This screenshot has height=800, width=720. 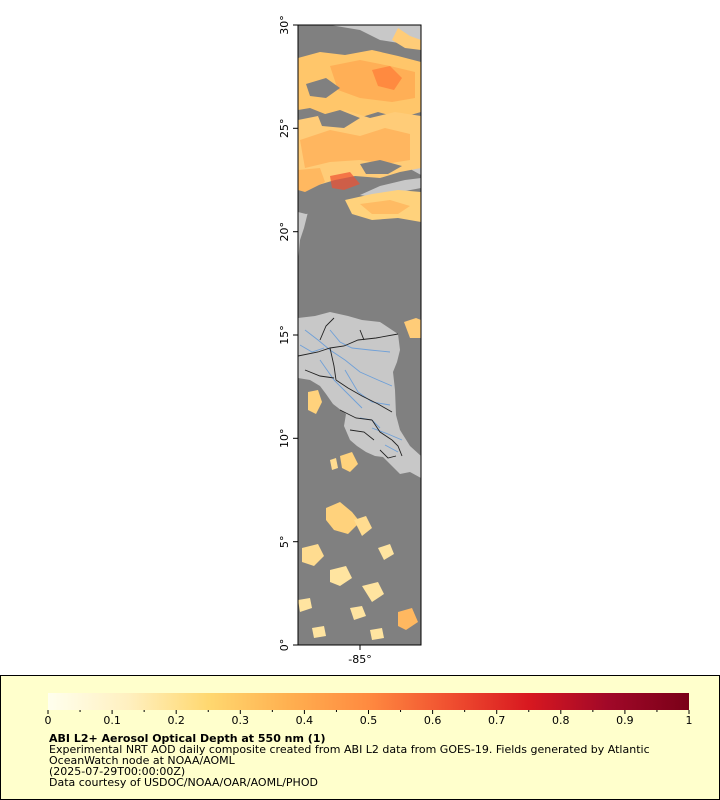 What do you see at coordinates (359, 479) in the screenshot?
I see `aerosol-patches` at bounding box center [359, 479].